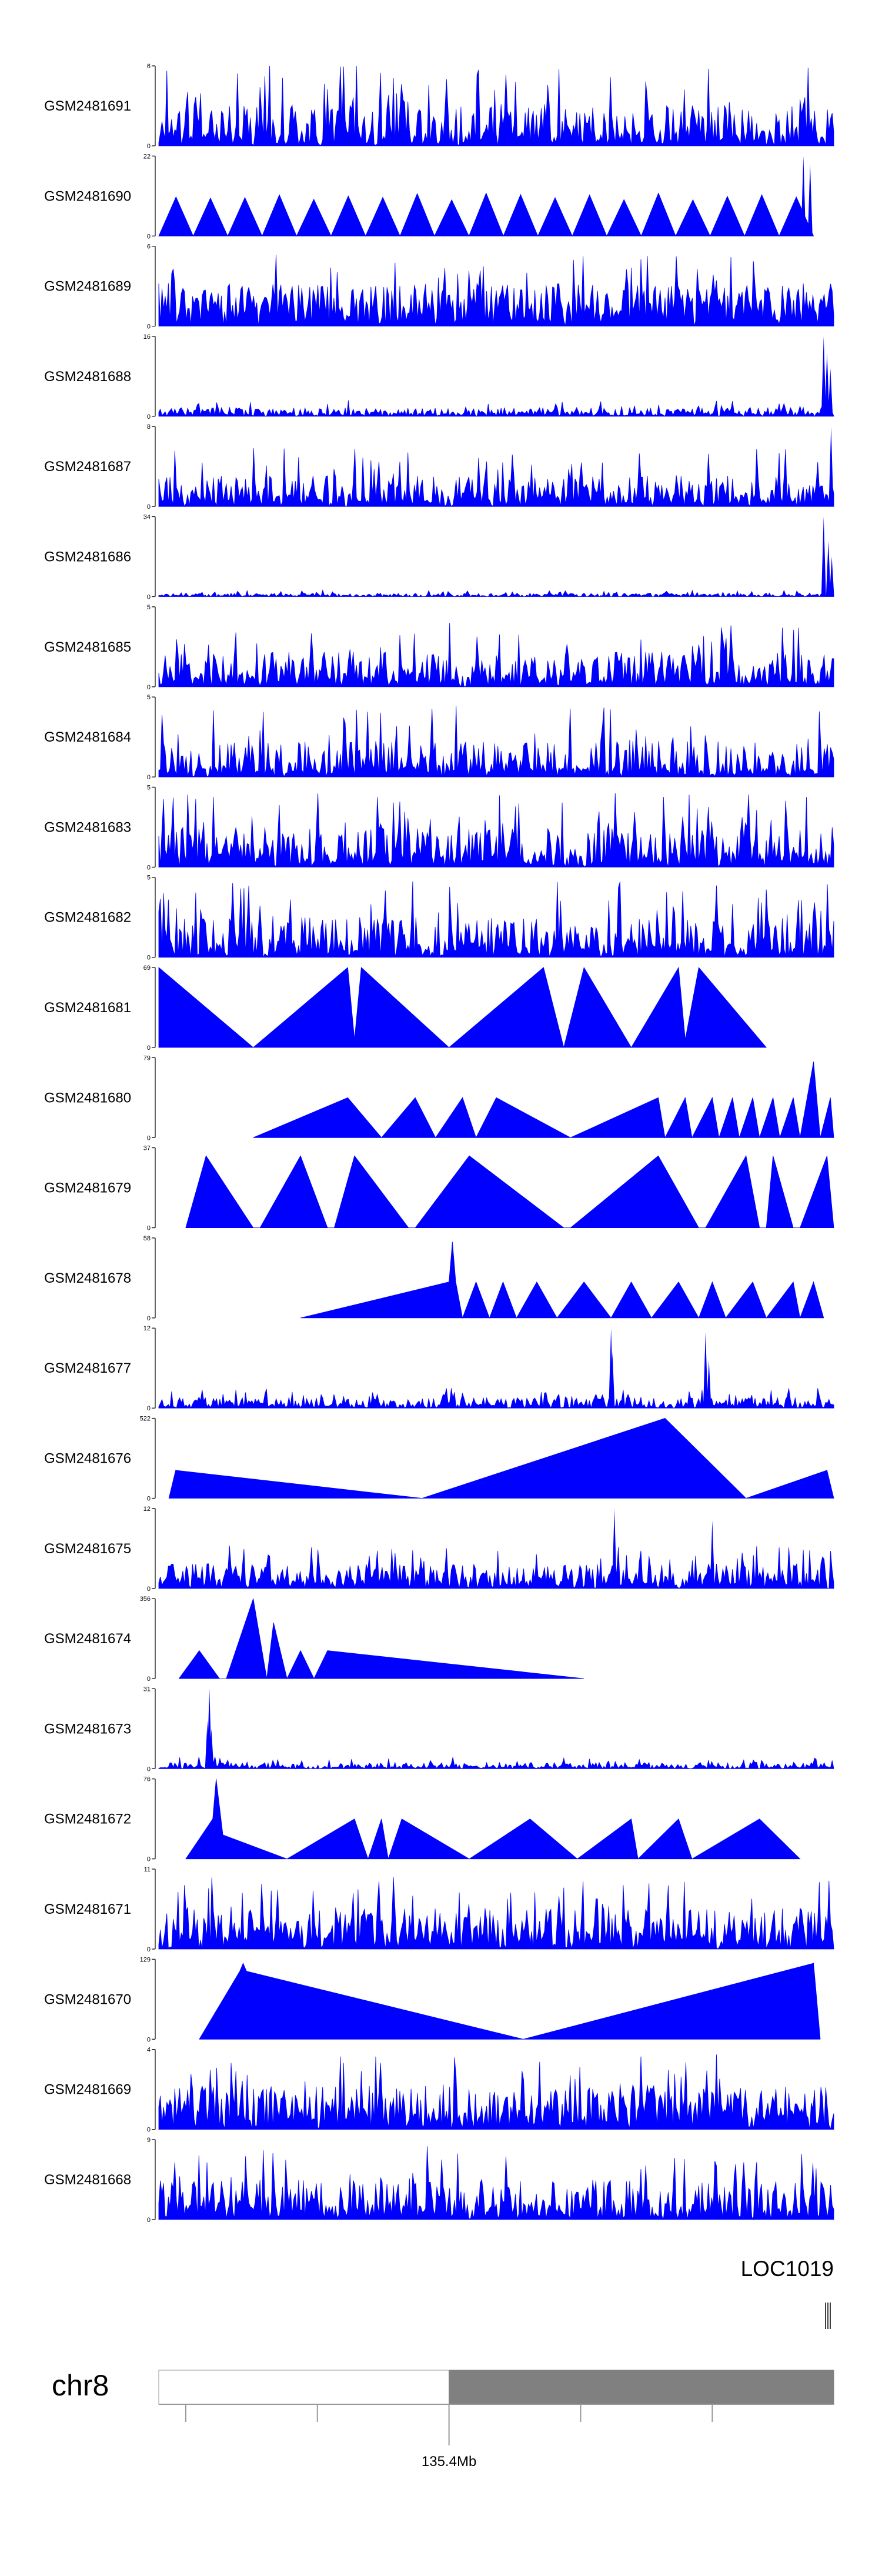  I want to click on track: GSM2481685 5 0, so click(439, 647).